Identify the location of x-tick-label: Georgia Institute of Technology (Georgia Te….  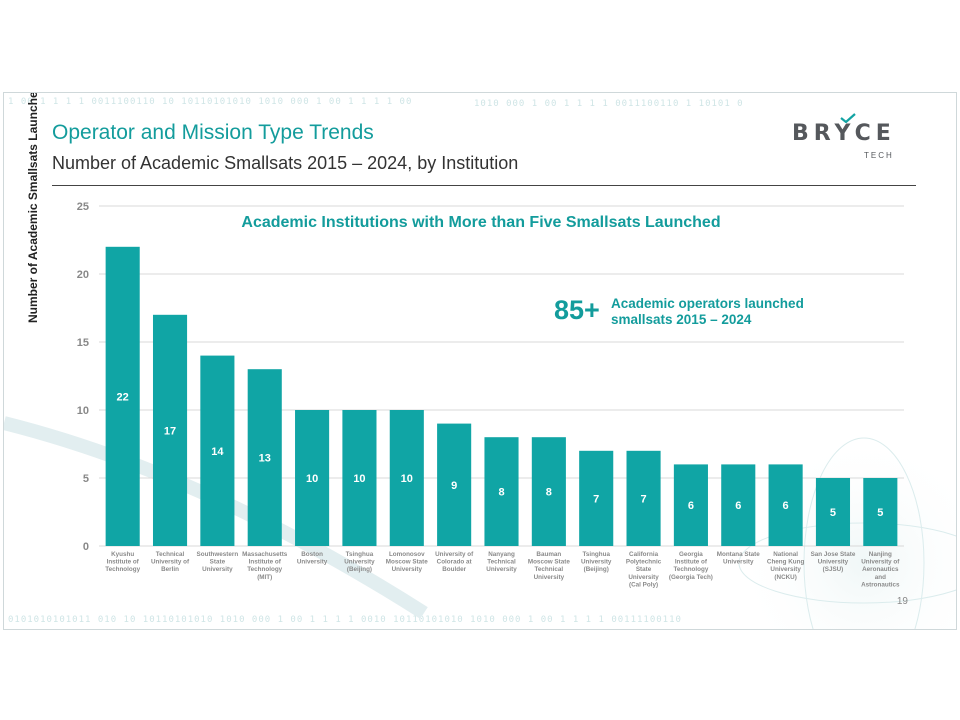
(691, 566).